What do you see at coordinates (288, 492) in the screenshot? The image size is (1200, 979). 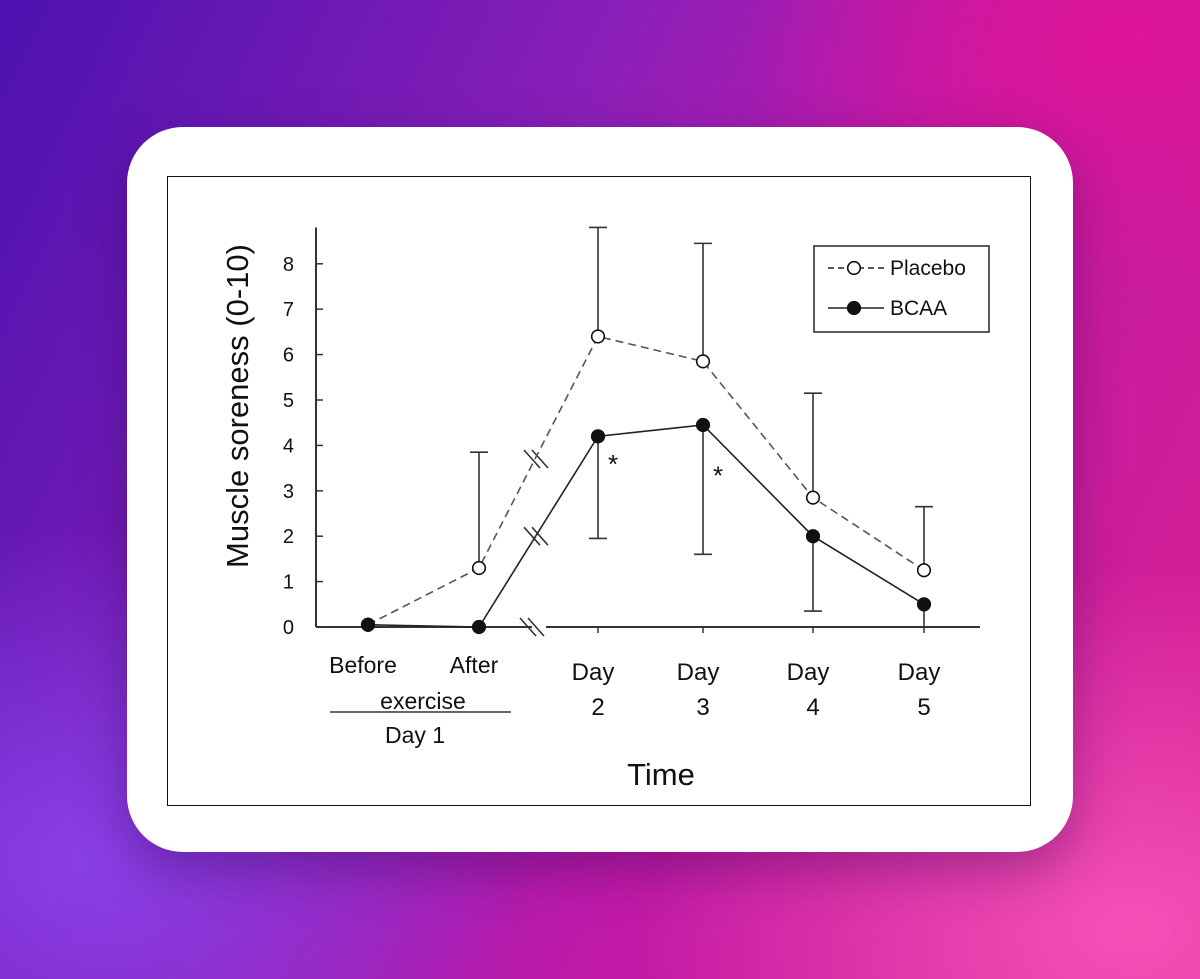 I see `y-tick-label: 3` at bounding box center [288, 492].